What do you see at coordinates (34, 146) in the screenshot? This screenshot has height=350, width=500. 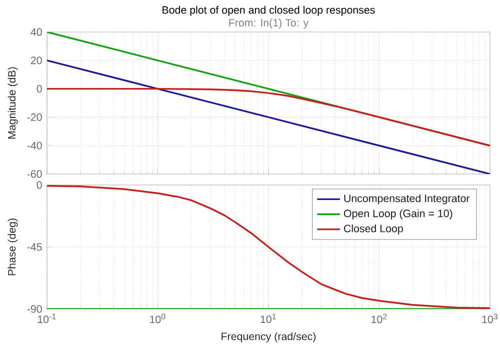 I see `y-tick-label: -40` at bounding box center [34, 146].